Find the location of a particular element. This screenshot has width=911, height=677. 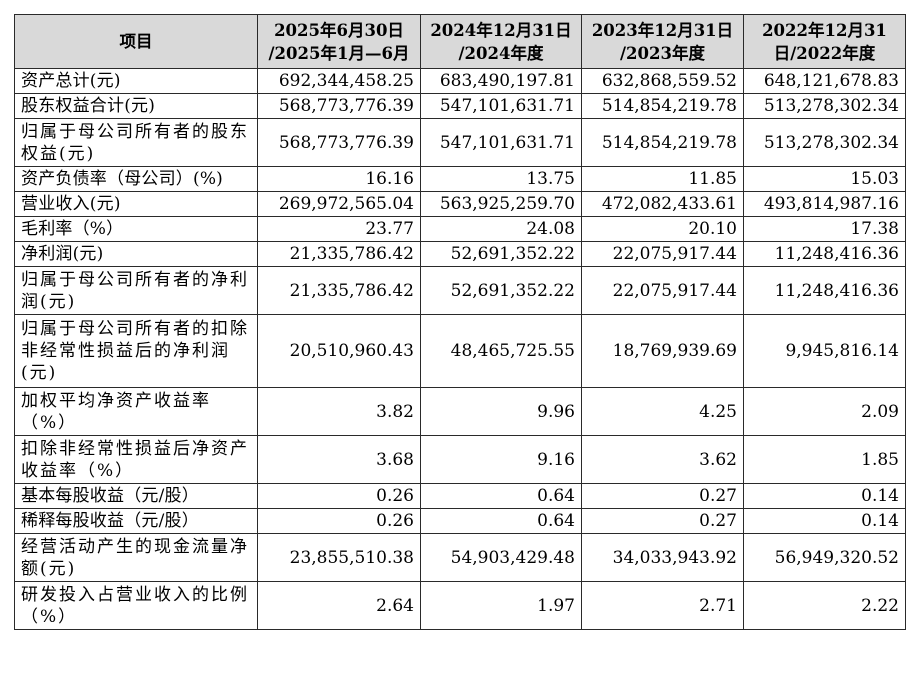

cell-value: 2.22 is located at coordinates (824, 605).